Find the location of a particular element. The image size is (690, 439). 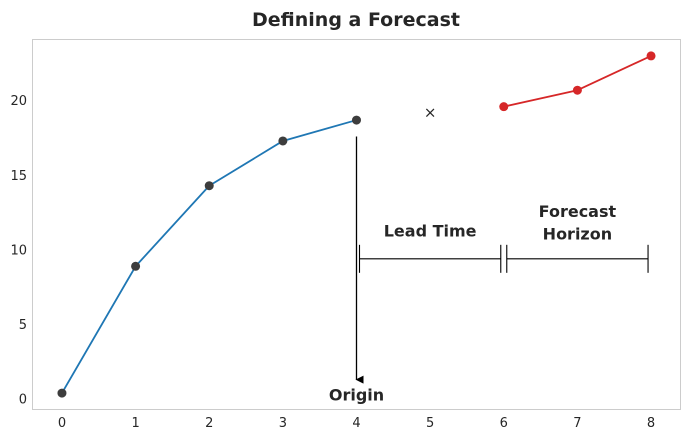

y-tick-label: 5 is located at coordinates (23, 325).